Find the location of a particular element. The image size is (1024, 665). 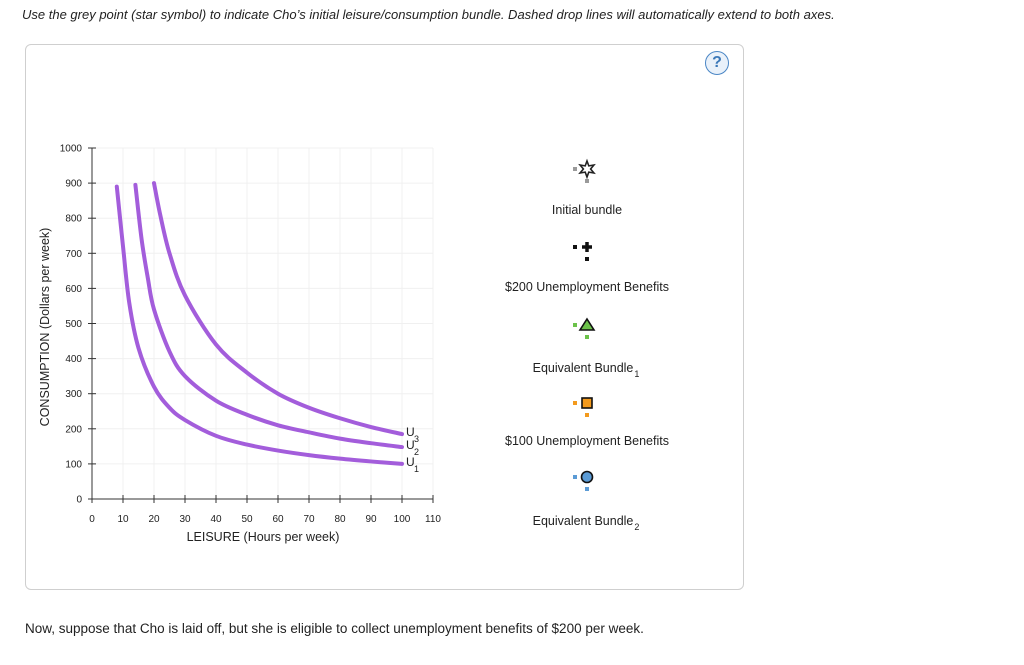

y-tick-label: 300 is located at coordinates (73, 394).